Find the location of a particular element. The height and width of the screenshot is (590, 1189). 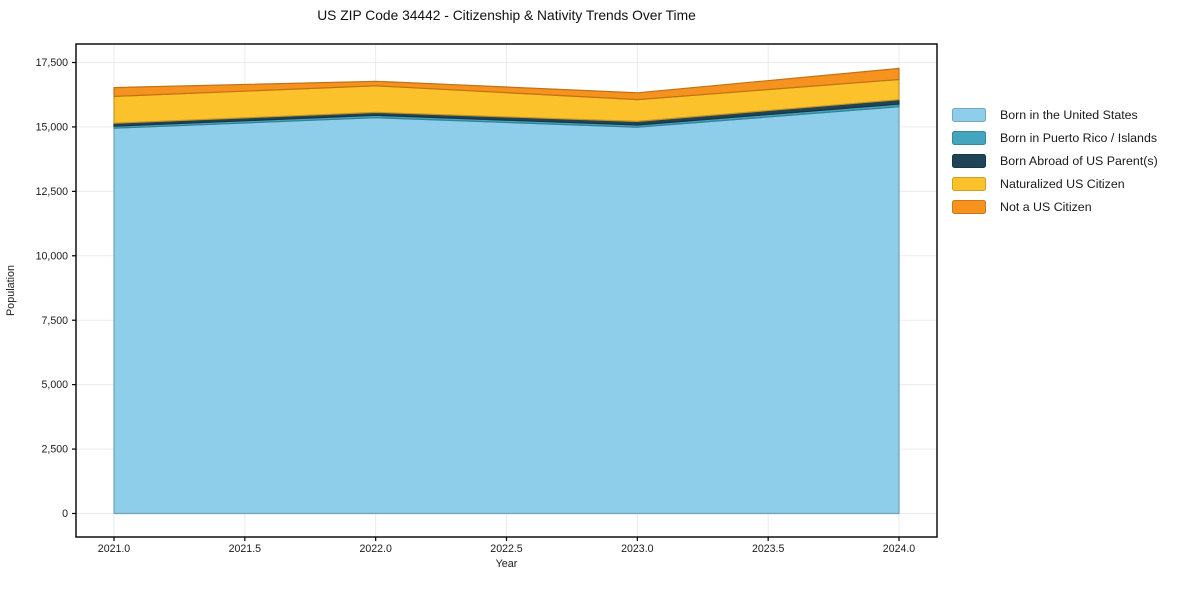

legend-label: Born in Puerto Rico / Islands is located at coordinates (1079, 138).